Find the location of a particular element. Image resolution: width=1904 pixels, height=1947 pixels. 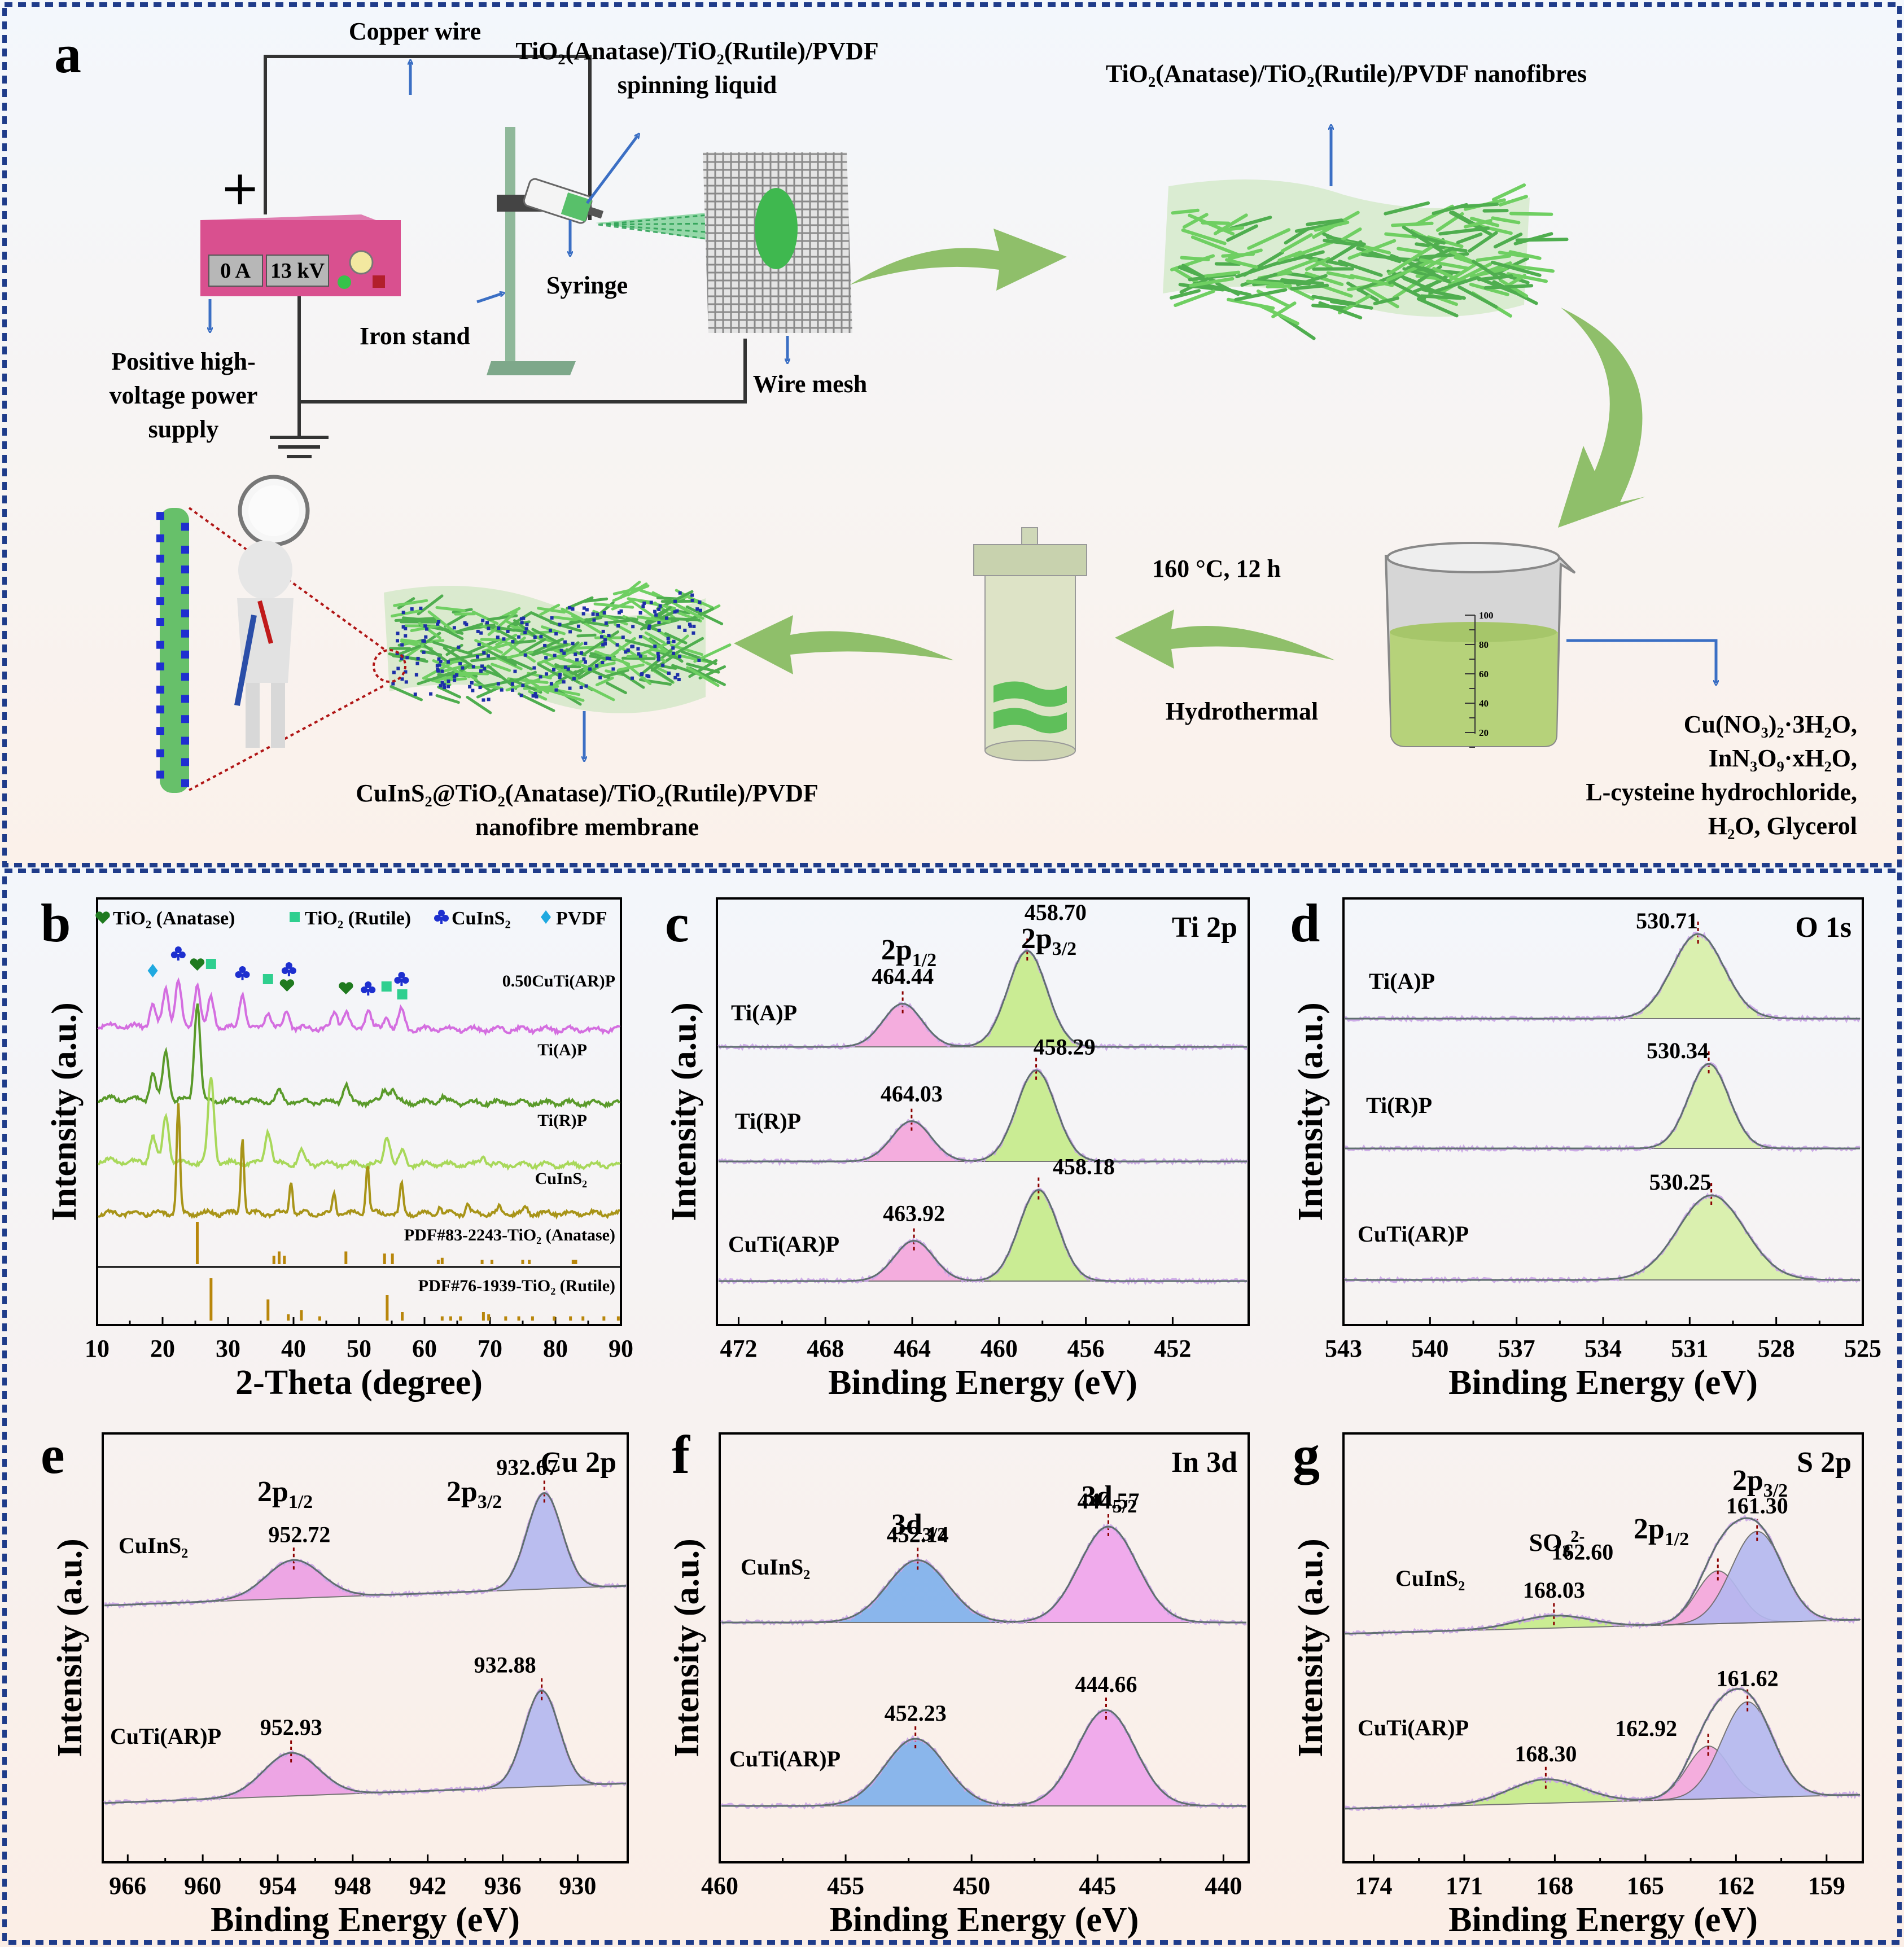

reagents-arrow is located at coordinates (1641, 661).